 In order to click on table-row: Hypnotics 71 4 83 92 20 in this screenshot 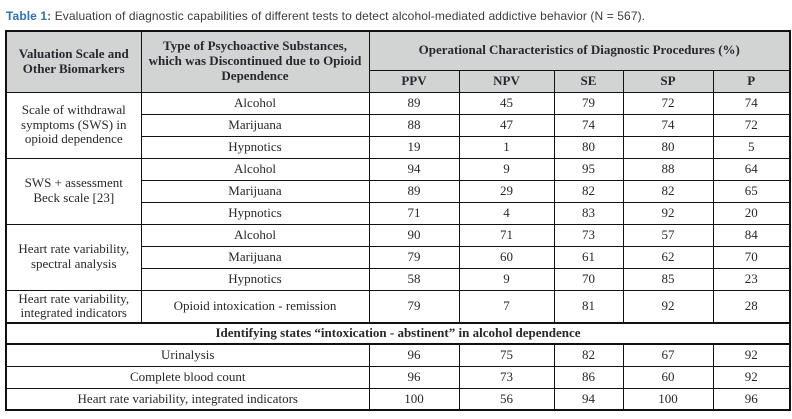, I will do `click(398, 213)`.